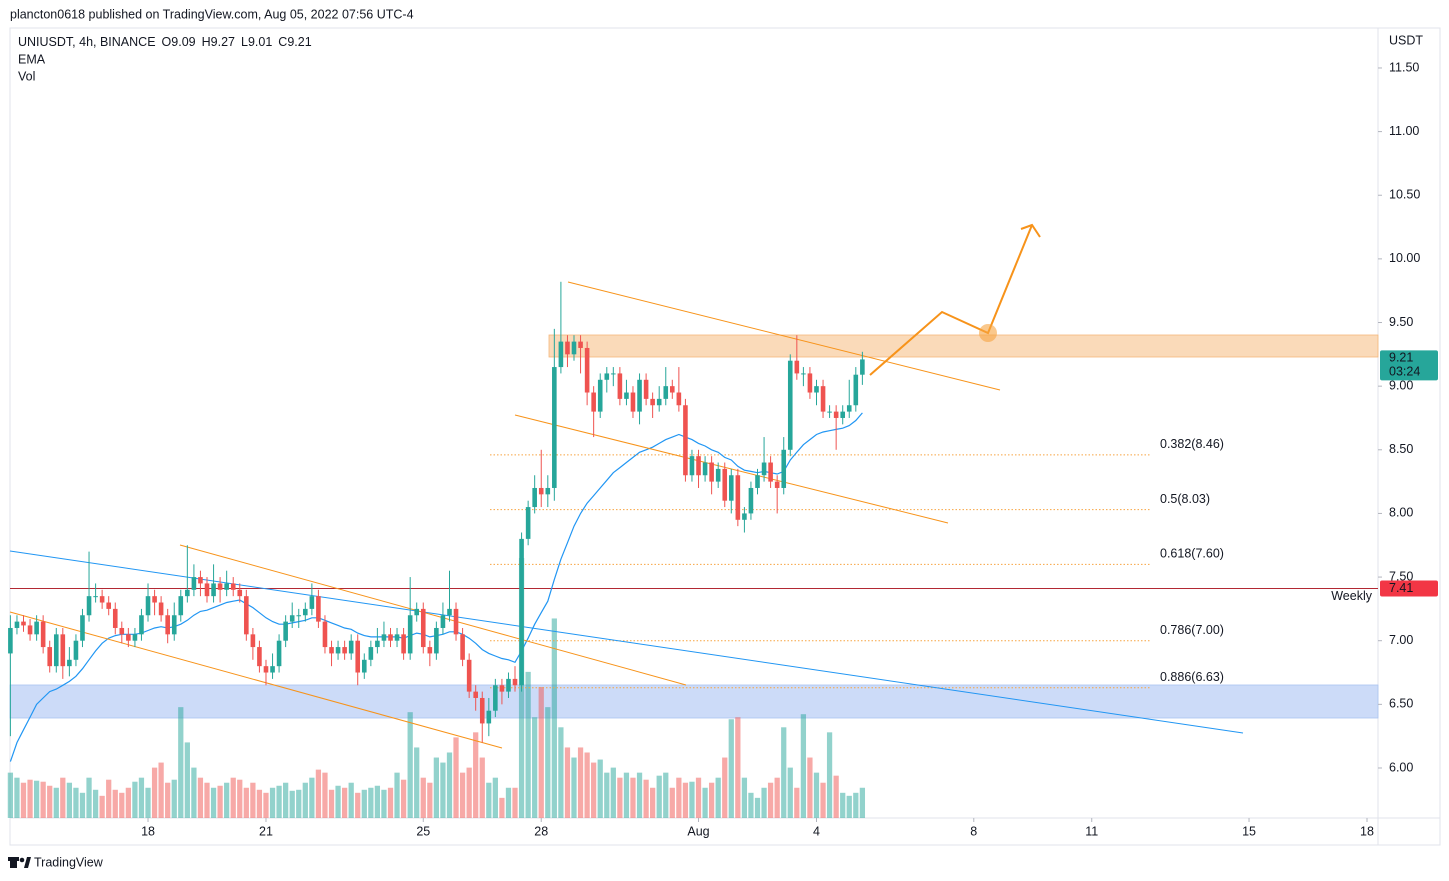 This screenshot has width=1449, height=881. Describe the element at coordinates (423, 831) in the screenshot. I see `x-tick-label: 25` at that location.